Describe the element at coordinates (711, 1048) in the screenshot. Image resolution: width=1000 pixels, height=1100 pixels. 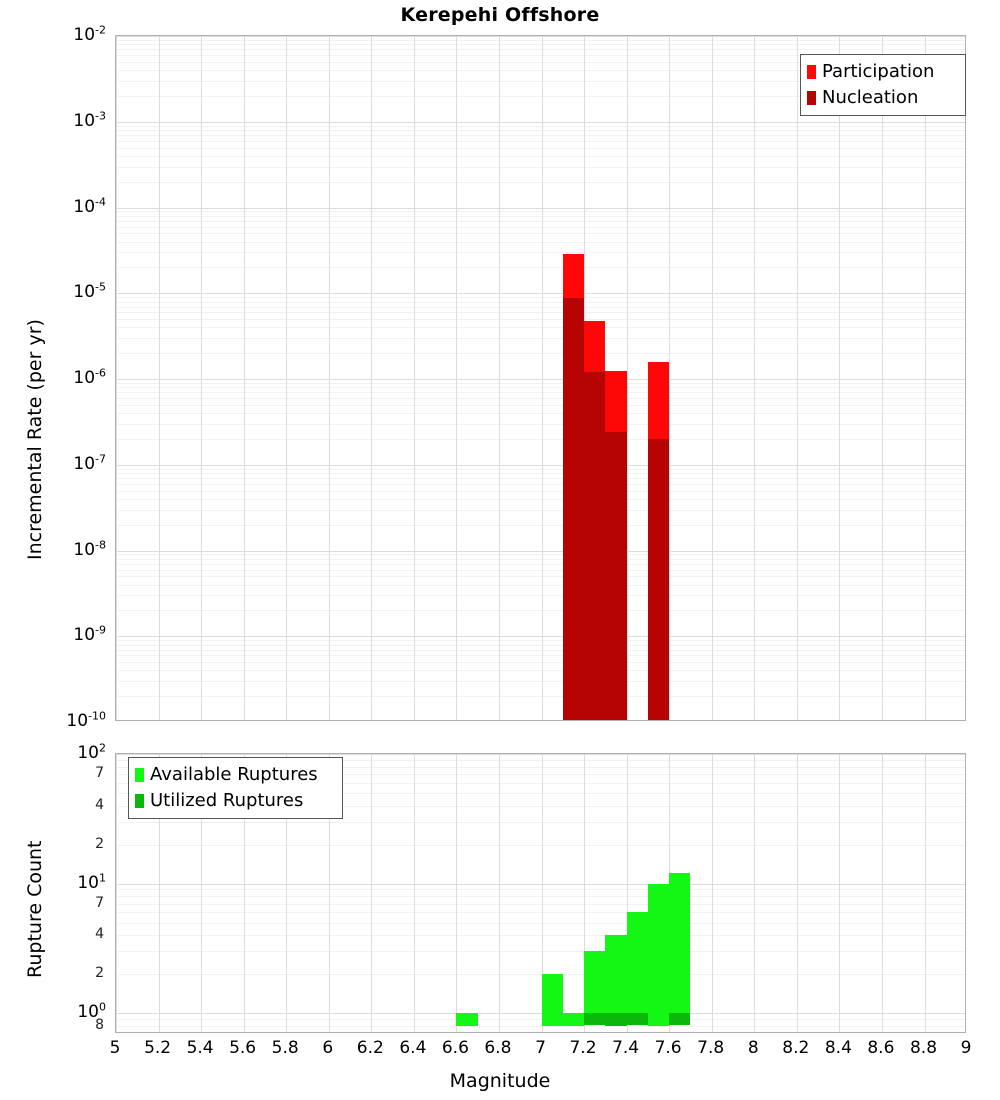
I see `x-tick-label: 7.8` at that location.